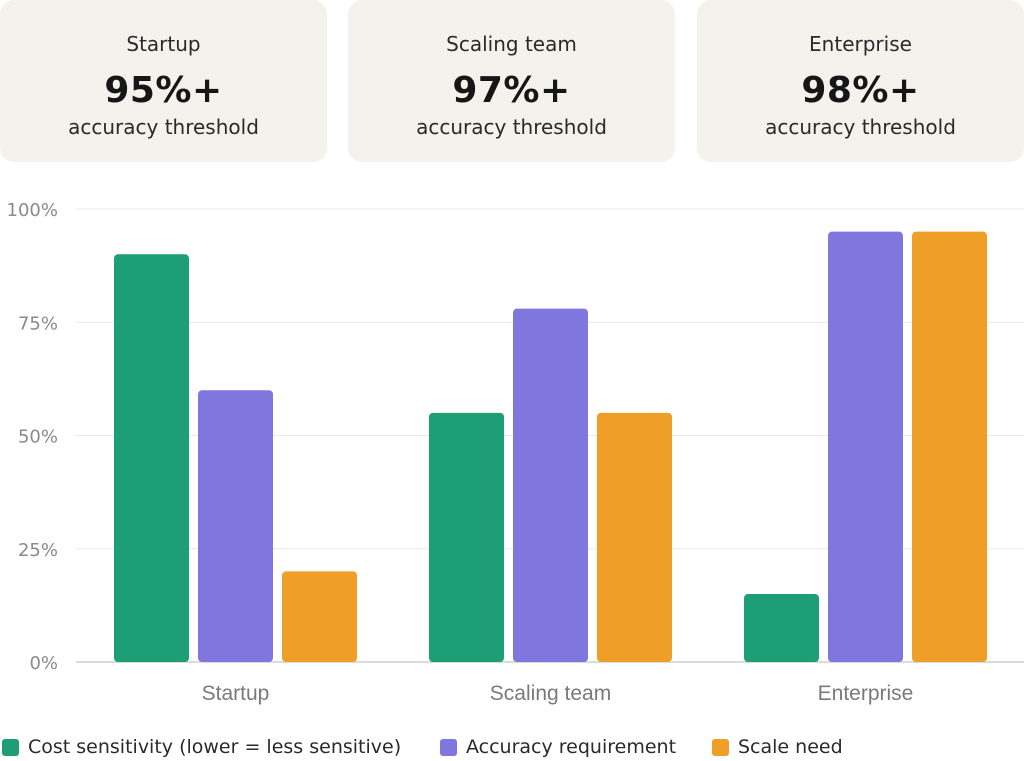  Describe the element at coordinates (860, 44) in the screenshot. I see `card-label: Enterprise` at that location.